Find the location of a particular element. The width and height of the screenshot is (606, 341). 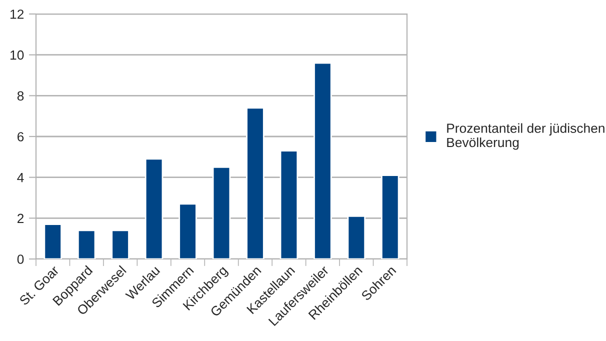

y-tick-label: 12 is located at coordinates (17, 14).